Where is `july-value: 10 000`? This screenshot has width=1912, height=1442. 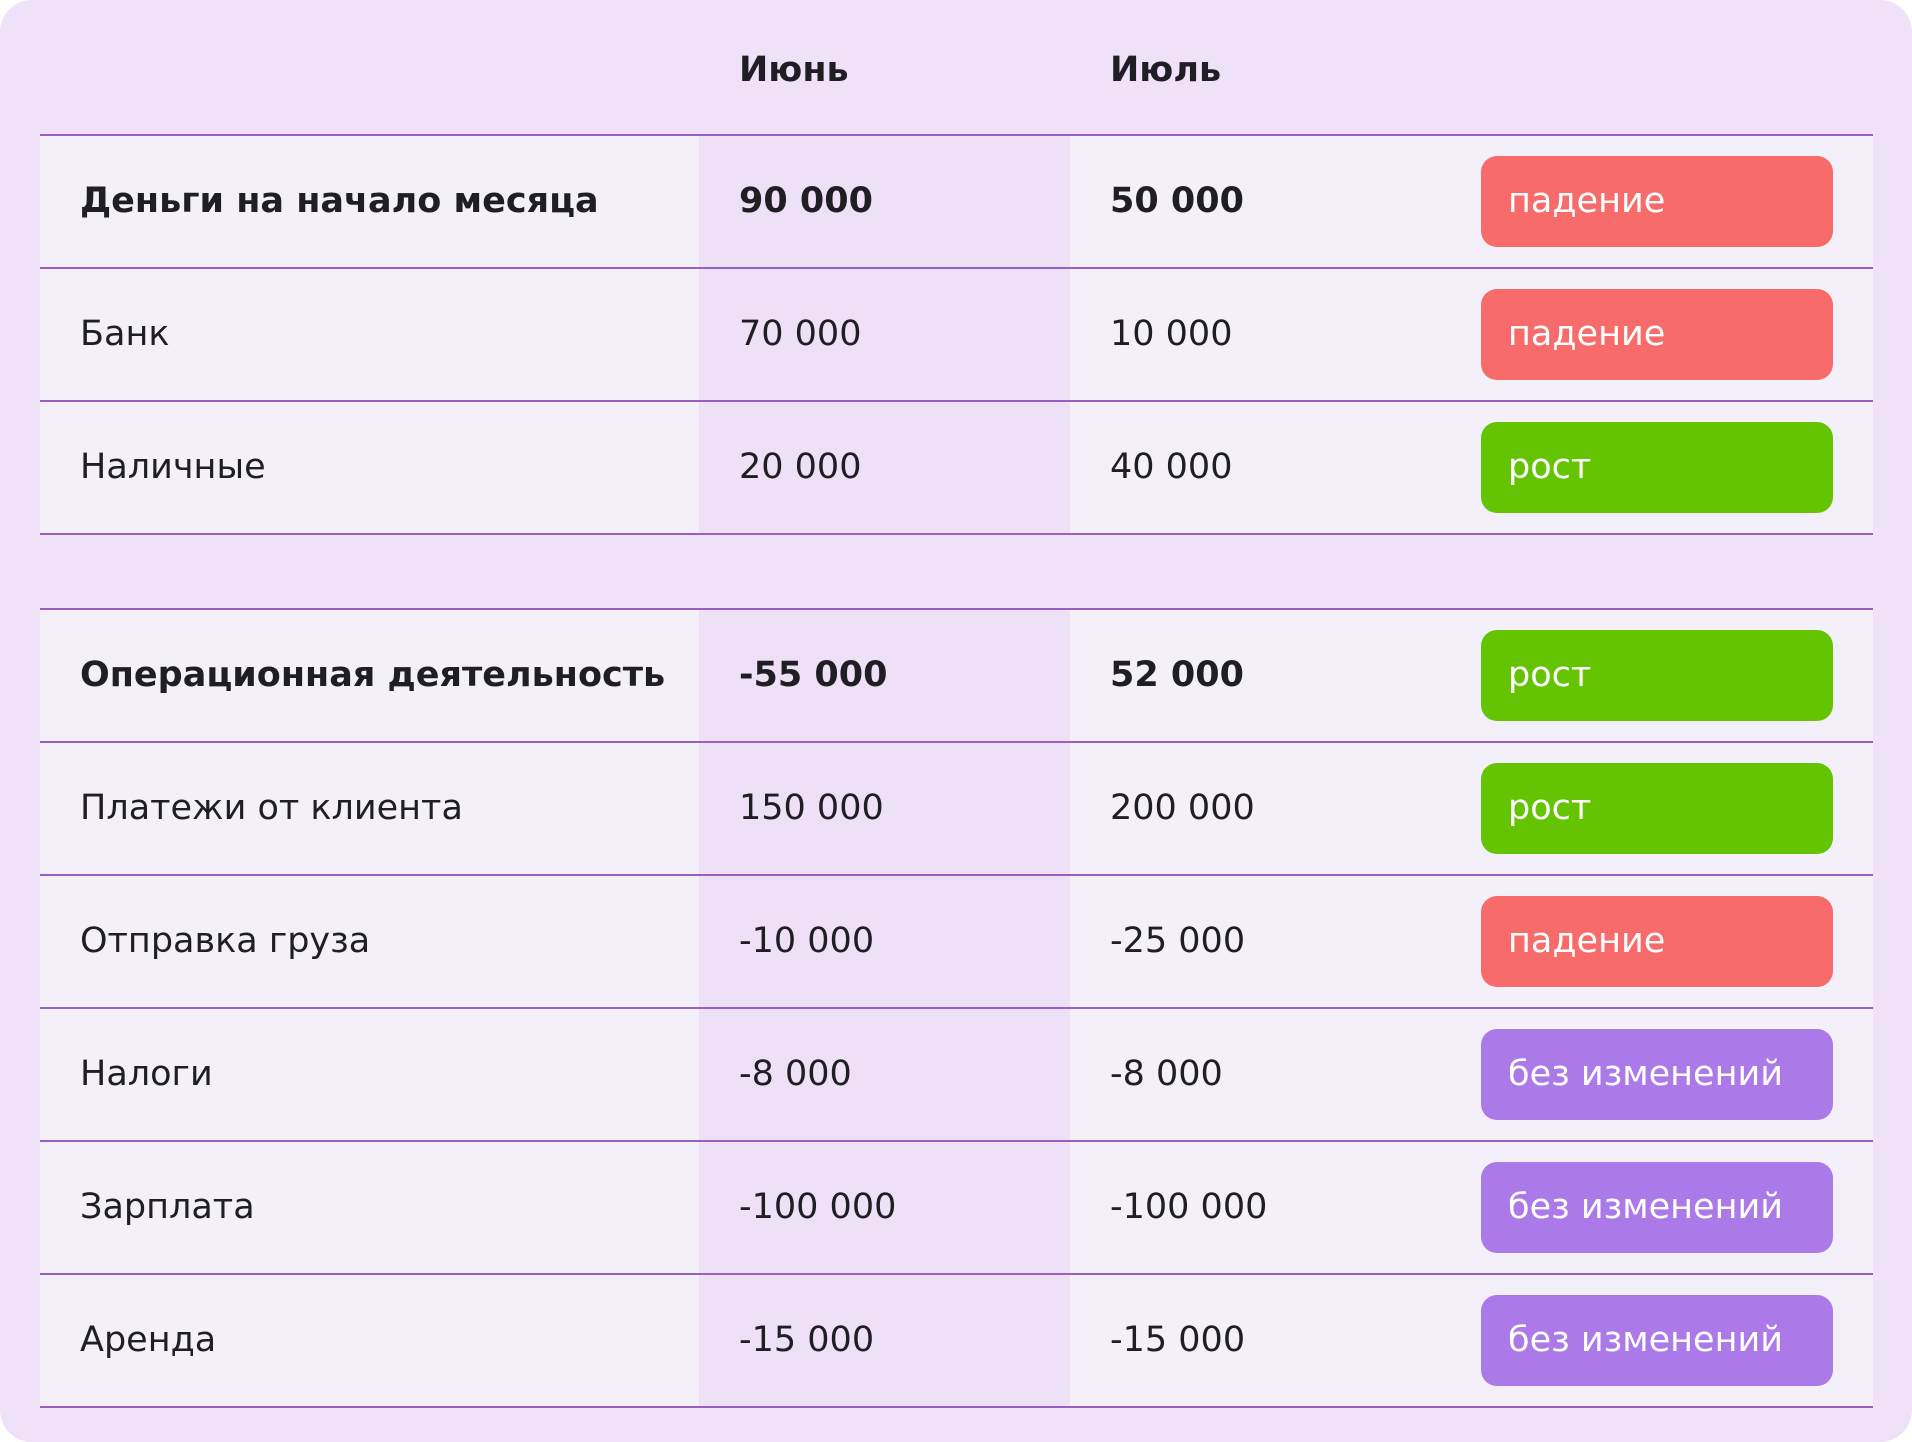 july-value: 10 000 is located at coordinates (1171, 334).